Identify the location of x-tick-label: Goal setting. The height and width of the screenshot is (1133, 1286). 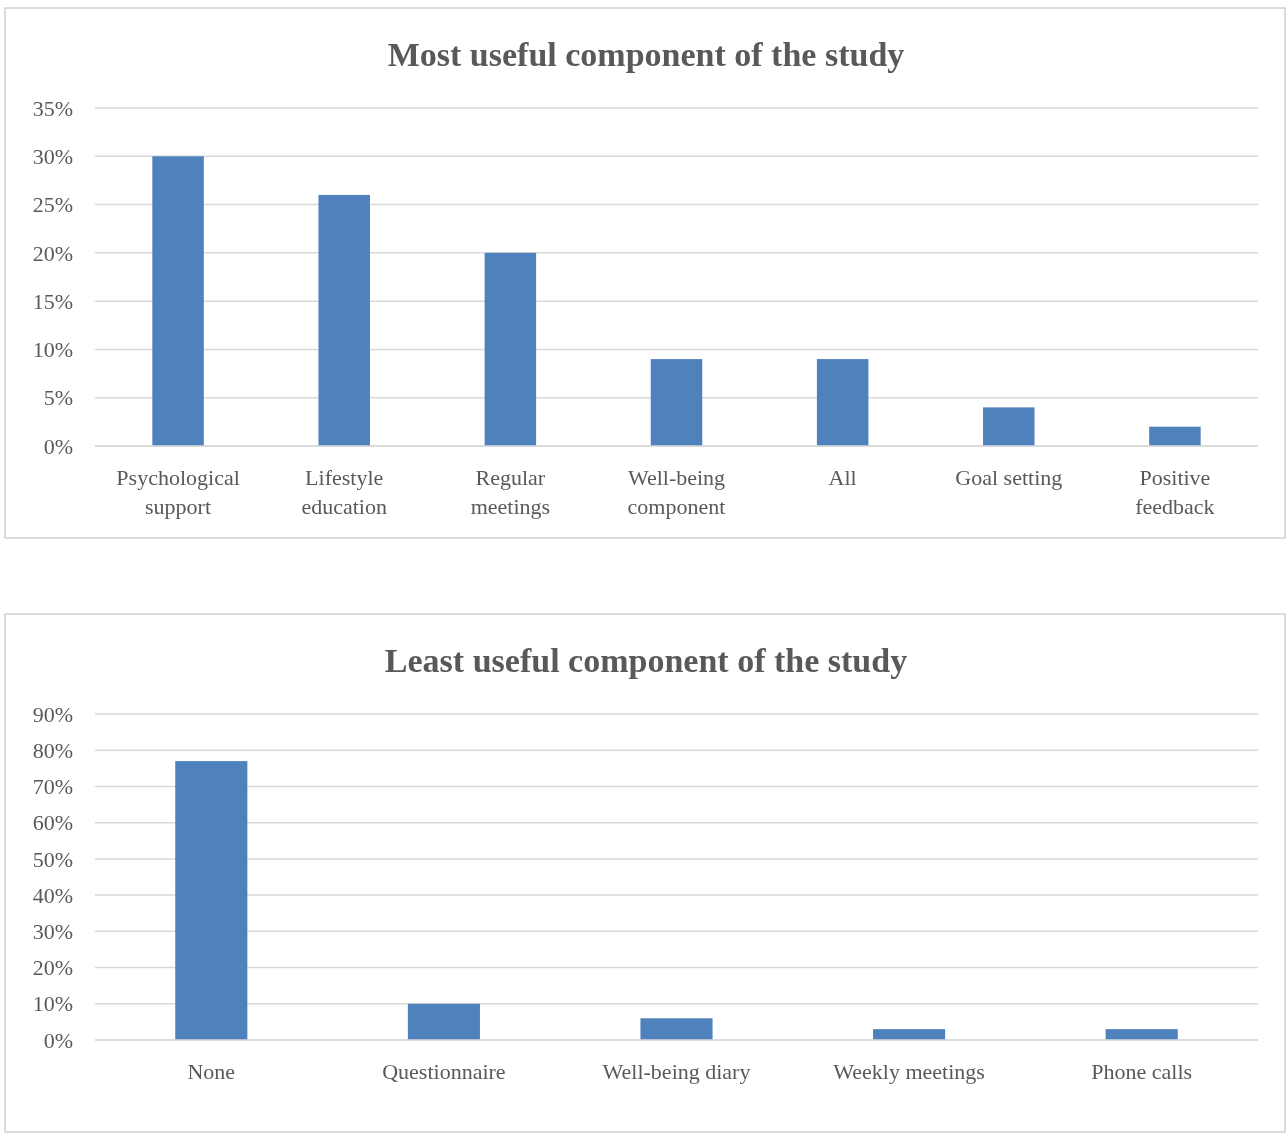
(1009, 477).